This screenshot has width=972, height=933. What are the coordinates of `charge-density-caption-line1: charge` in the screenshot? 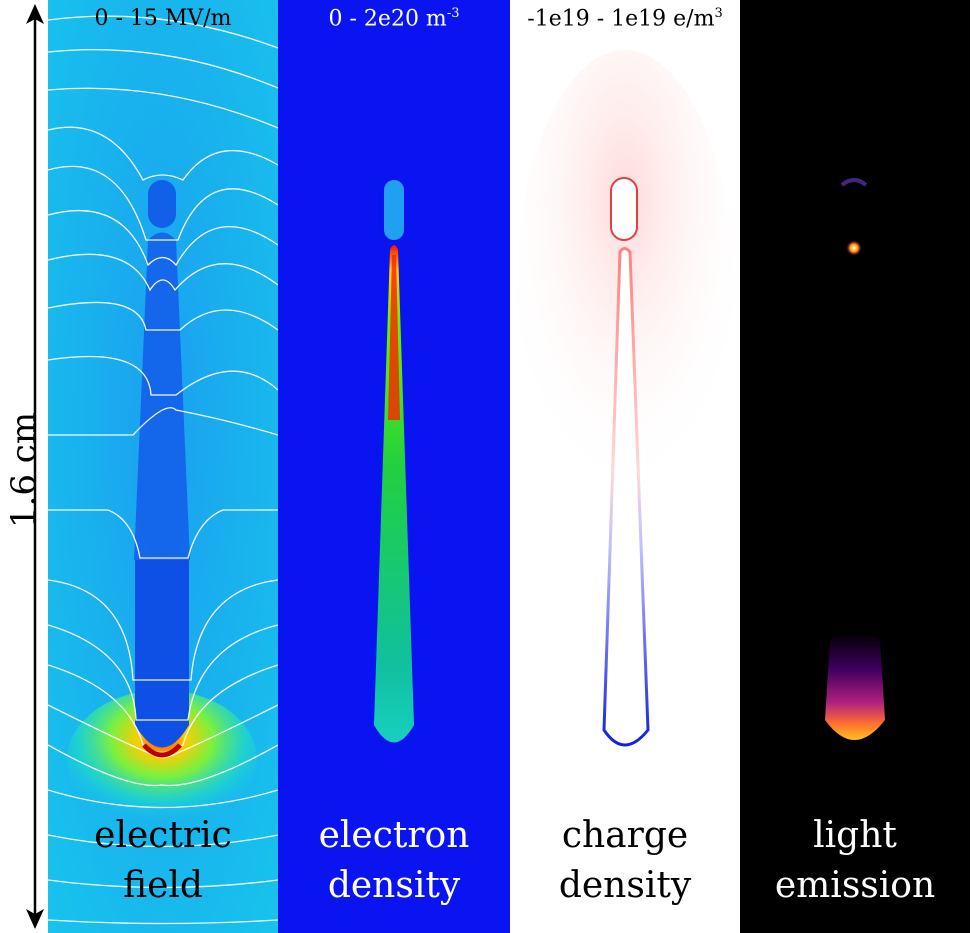 It's located at (625, 835).